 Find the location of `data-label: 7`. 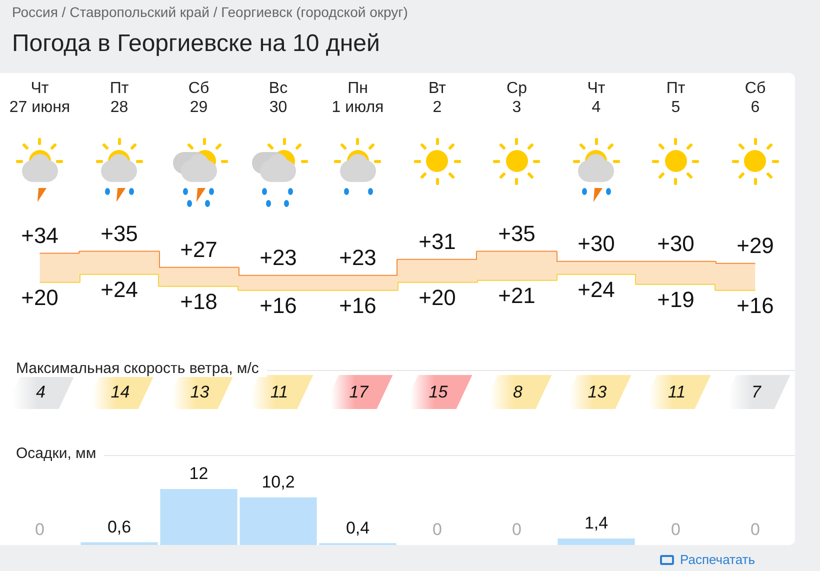

data-label: 7 is located at coordinates (757, 392).